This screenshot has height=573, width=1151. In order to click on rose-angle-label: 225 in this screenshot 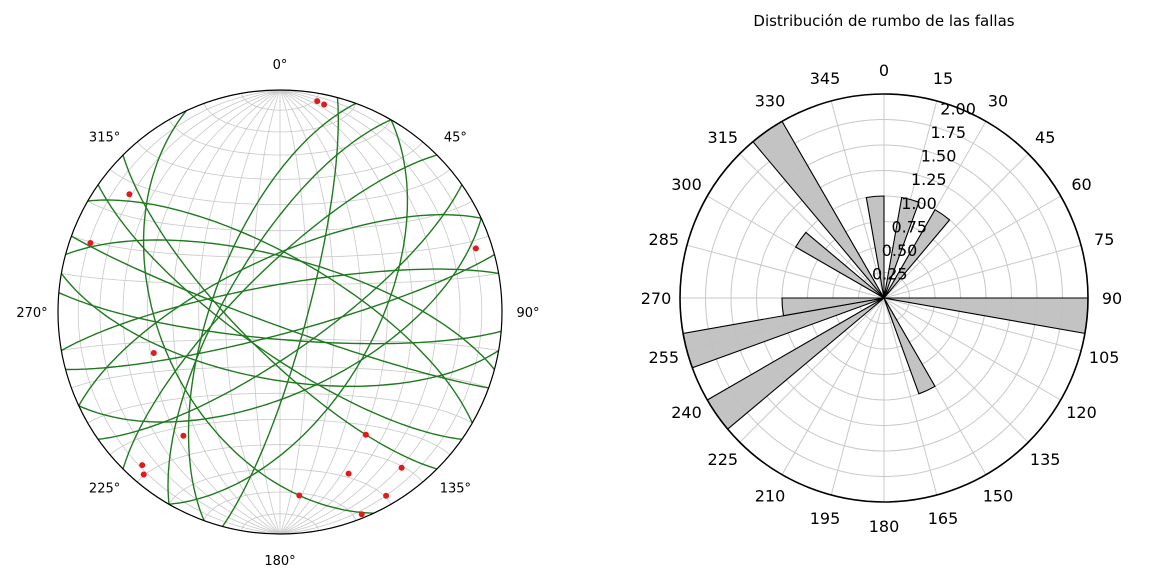, I will do `click(723, 459)`.